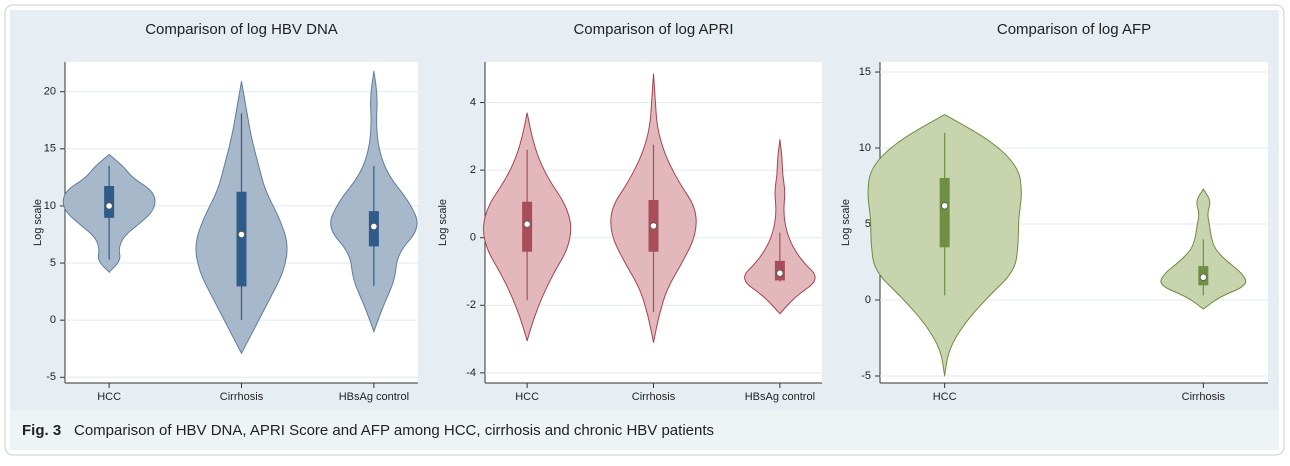 The height and width of the screenshot is (466, 1290). I want to click on y-tick-label: 4, so click(473, 102).